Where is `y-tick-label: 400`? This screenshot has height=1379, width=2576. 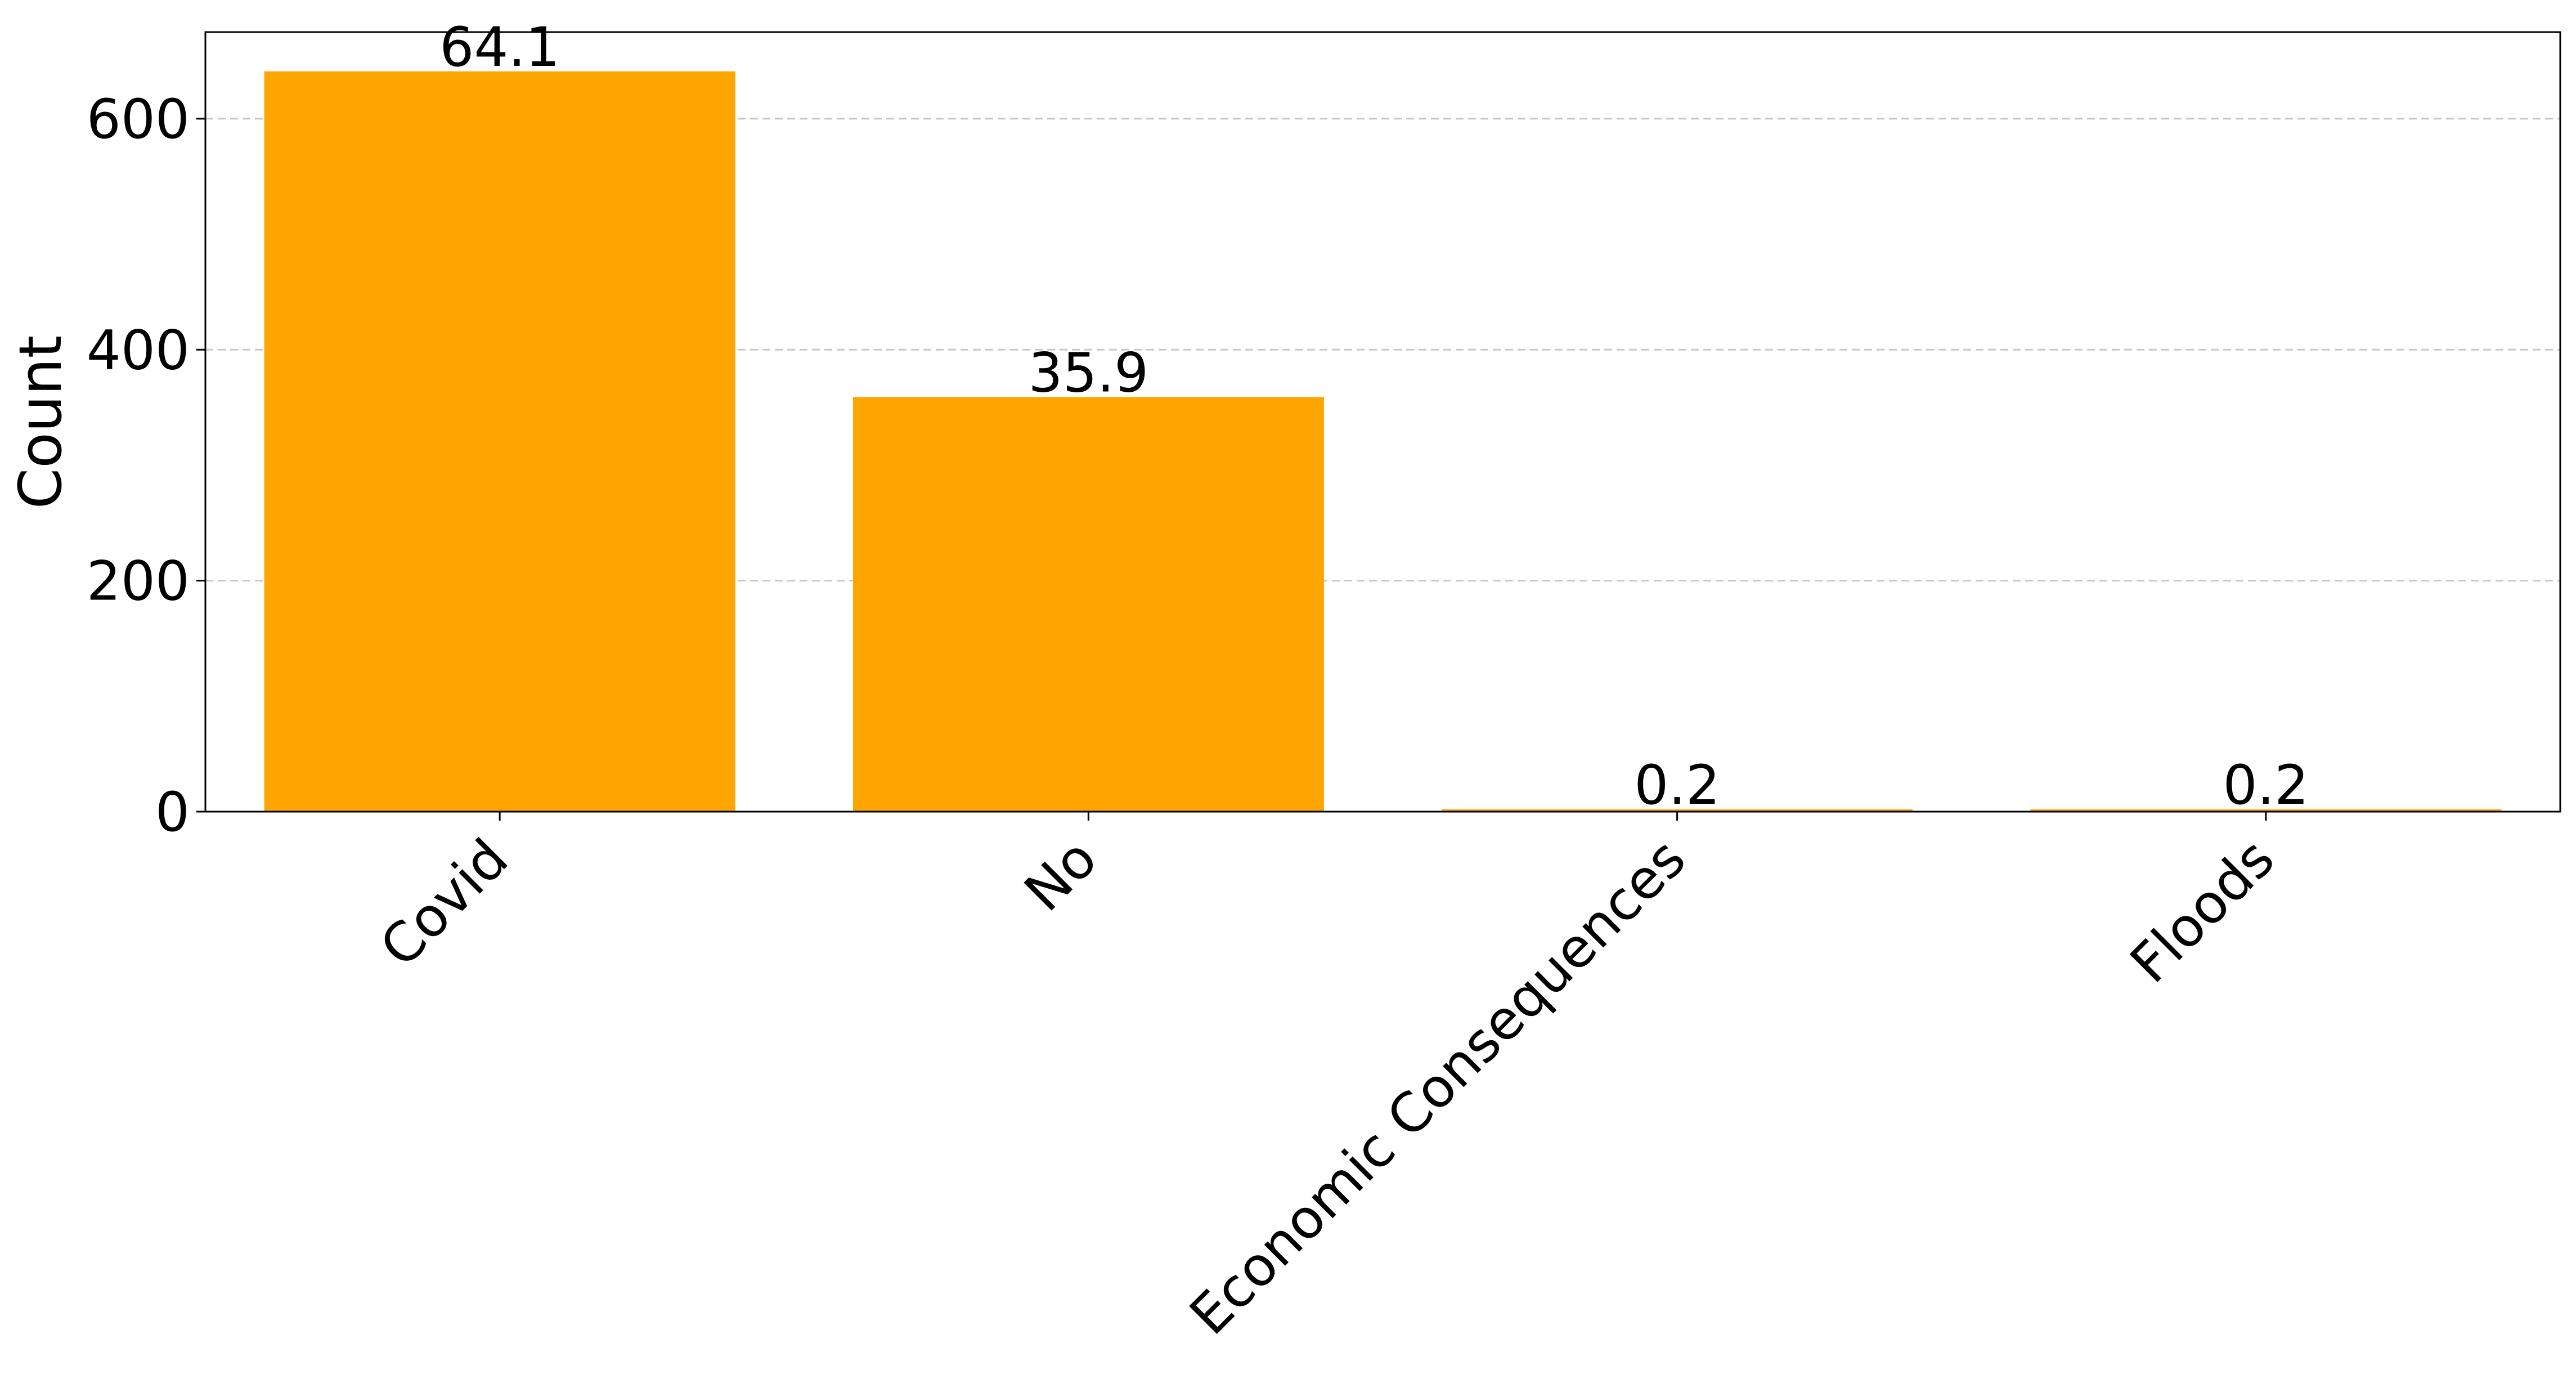
y-tick-label: 400 is located at coordinates (138, 350).